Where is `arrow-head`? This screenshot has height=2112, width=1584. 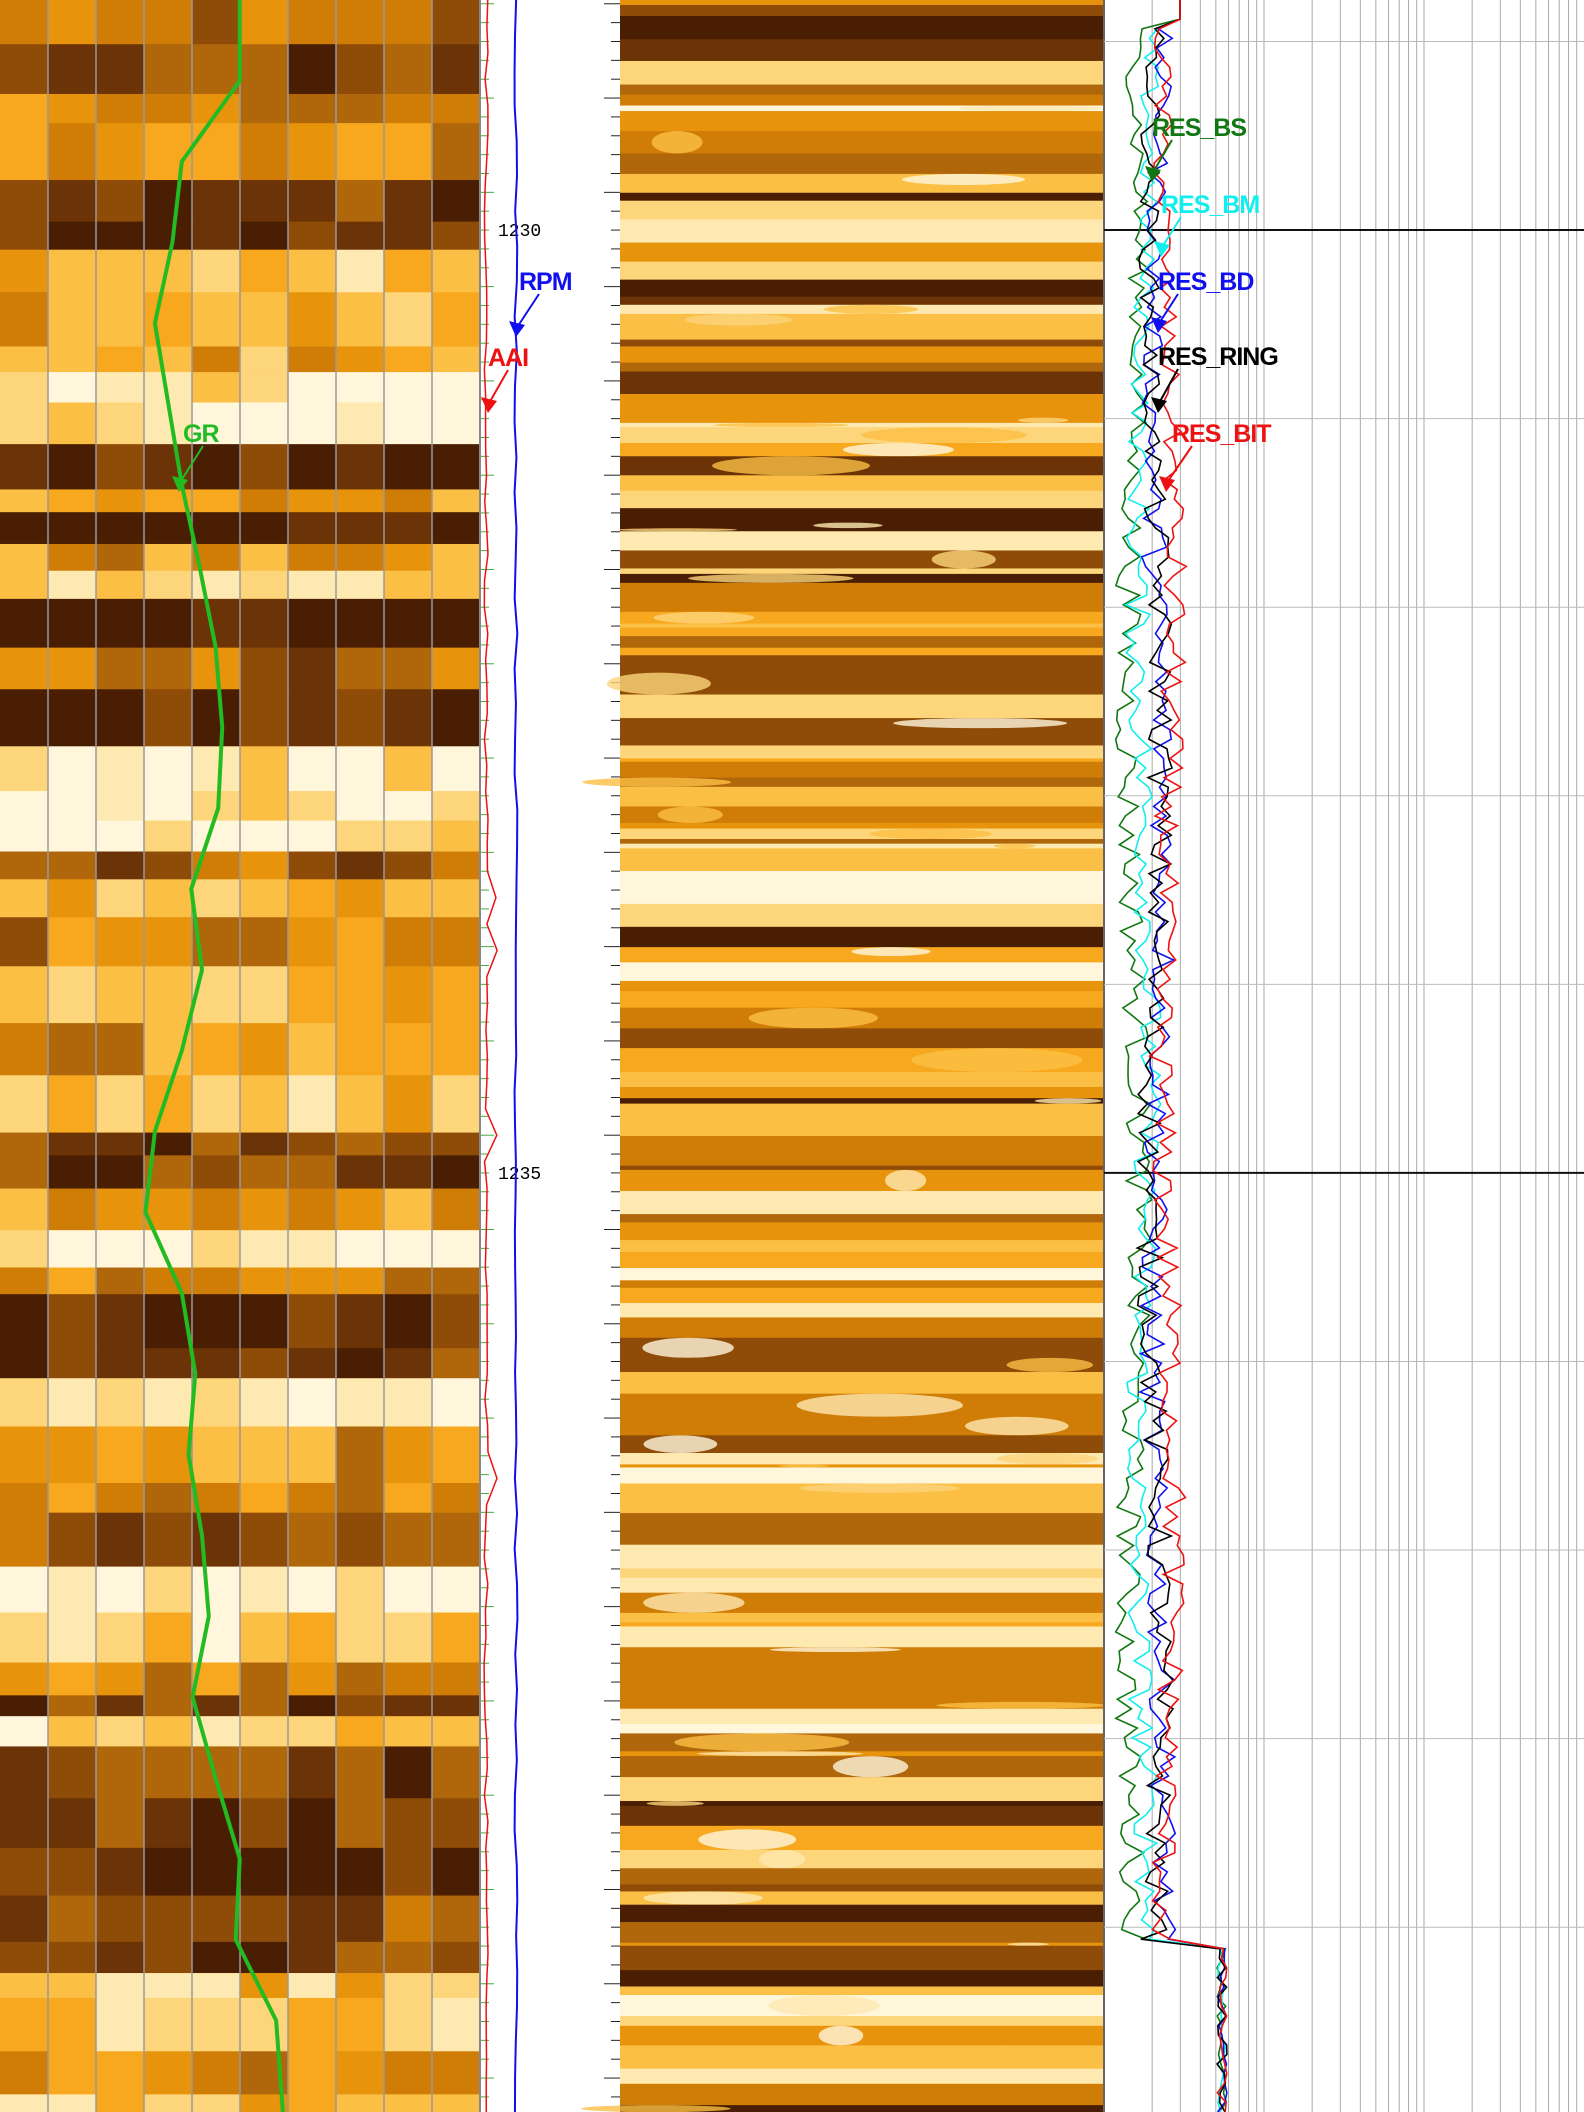
arrow-head is located at coordinates (1162, 249).